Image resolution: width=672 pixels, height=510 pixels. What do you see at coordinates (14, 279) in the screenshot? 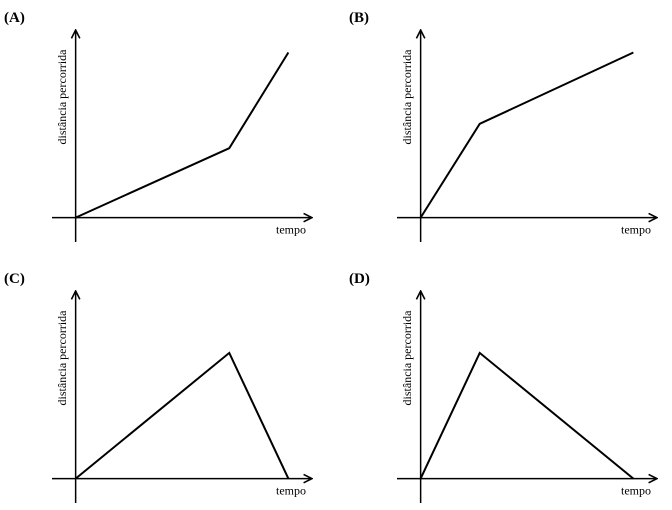
I see `panel-label: (C)` at bounding box center [14, 279].